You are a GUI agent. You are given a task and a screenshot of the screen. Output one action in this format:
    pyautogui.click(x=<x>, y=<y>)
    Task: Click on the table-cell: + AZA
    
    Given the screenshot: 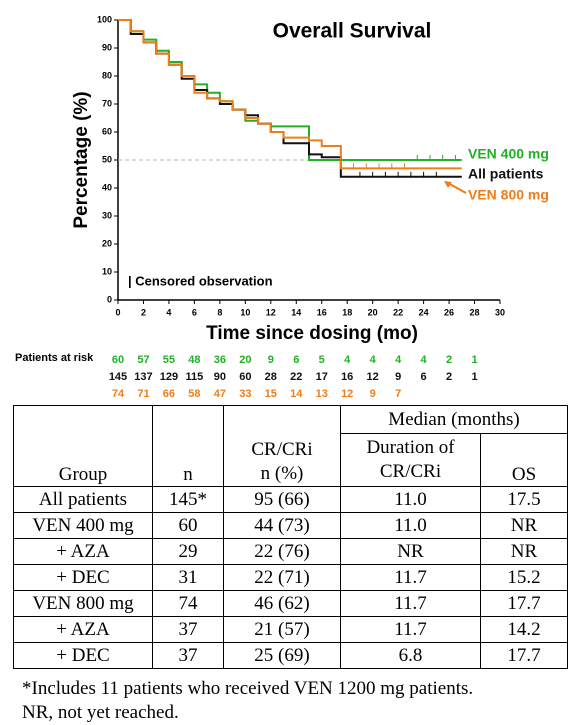 What is the action you would take?
    pyautogui.click(x=83, y=629)
    